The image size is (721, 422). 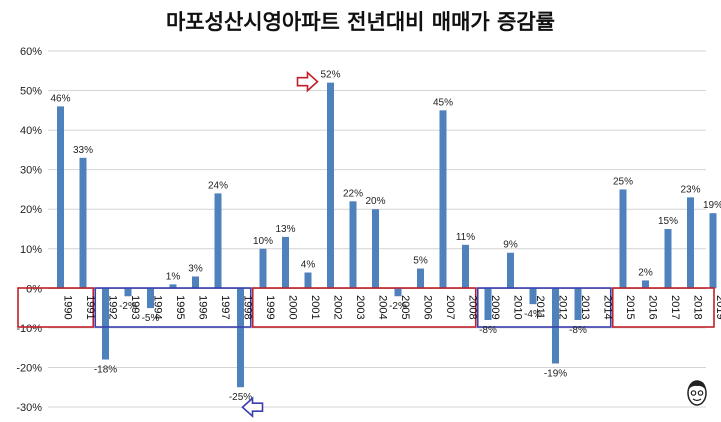 I want to click on y-tick-label: -20%, so click(x=29, y=368).